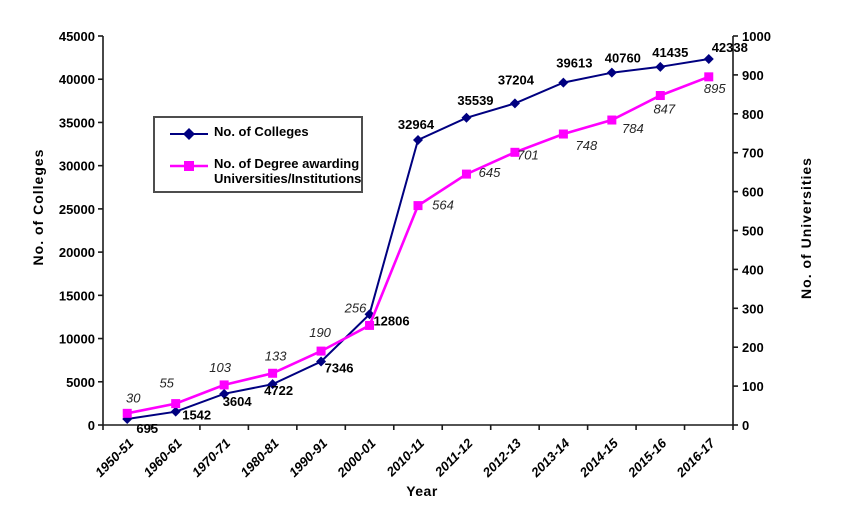  I want to click on x-axis-category-label: 2011-12, so click(453, 457).